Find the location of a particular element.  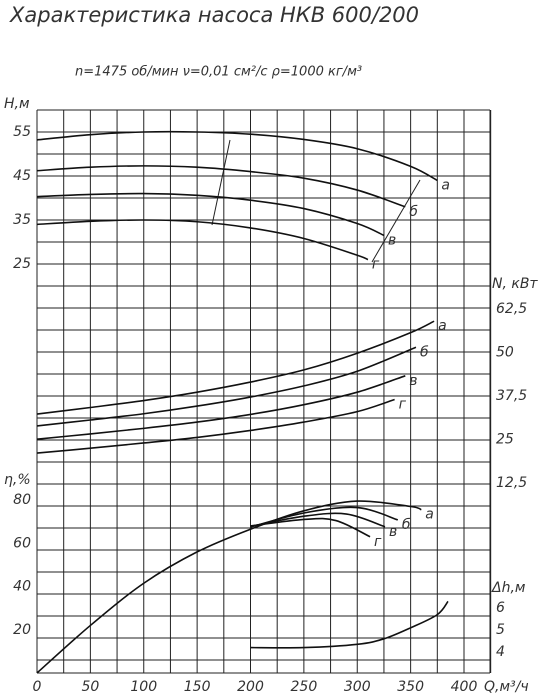

x-tick-label: 300 is located at coordinates (357, 687).